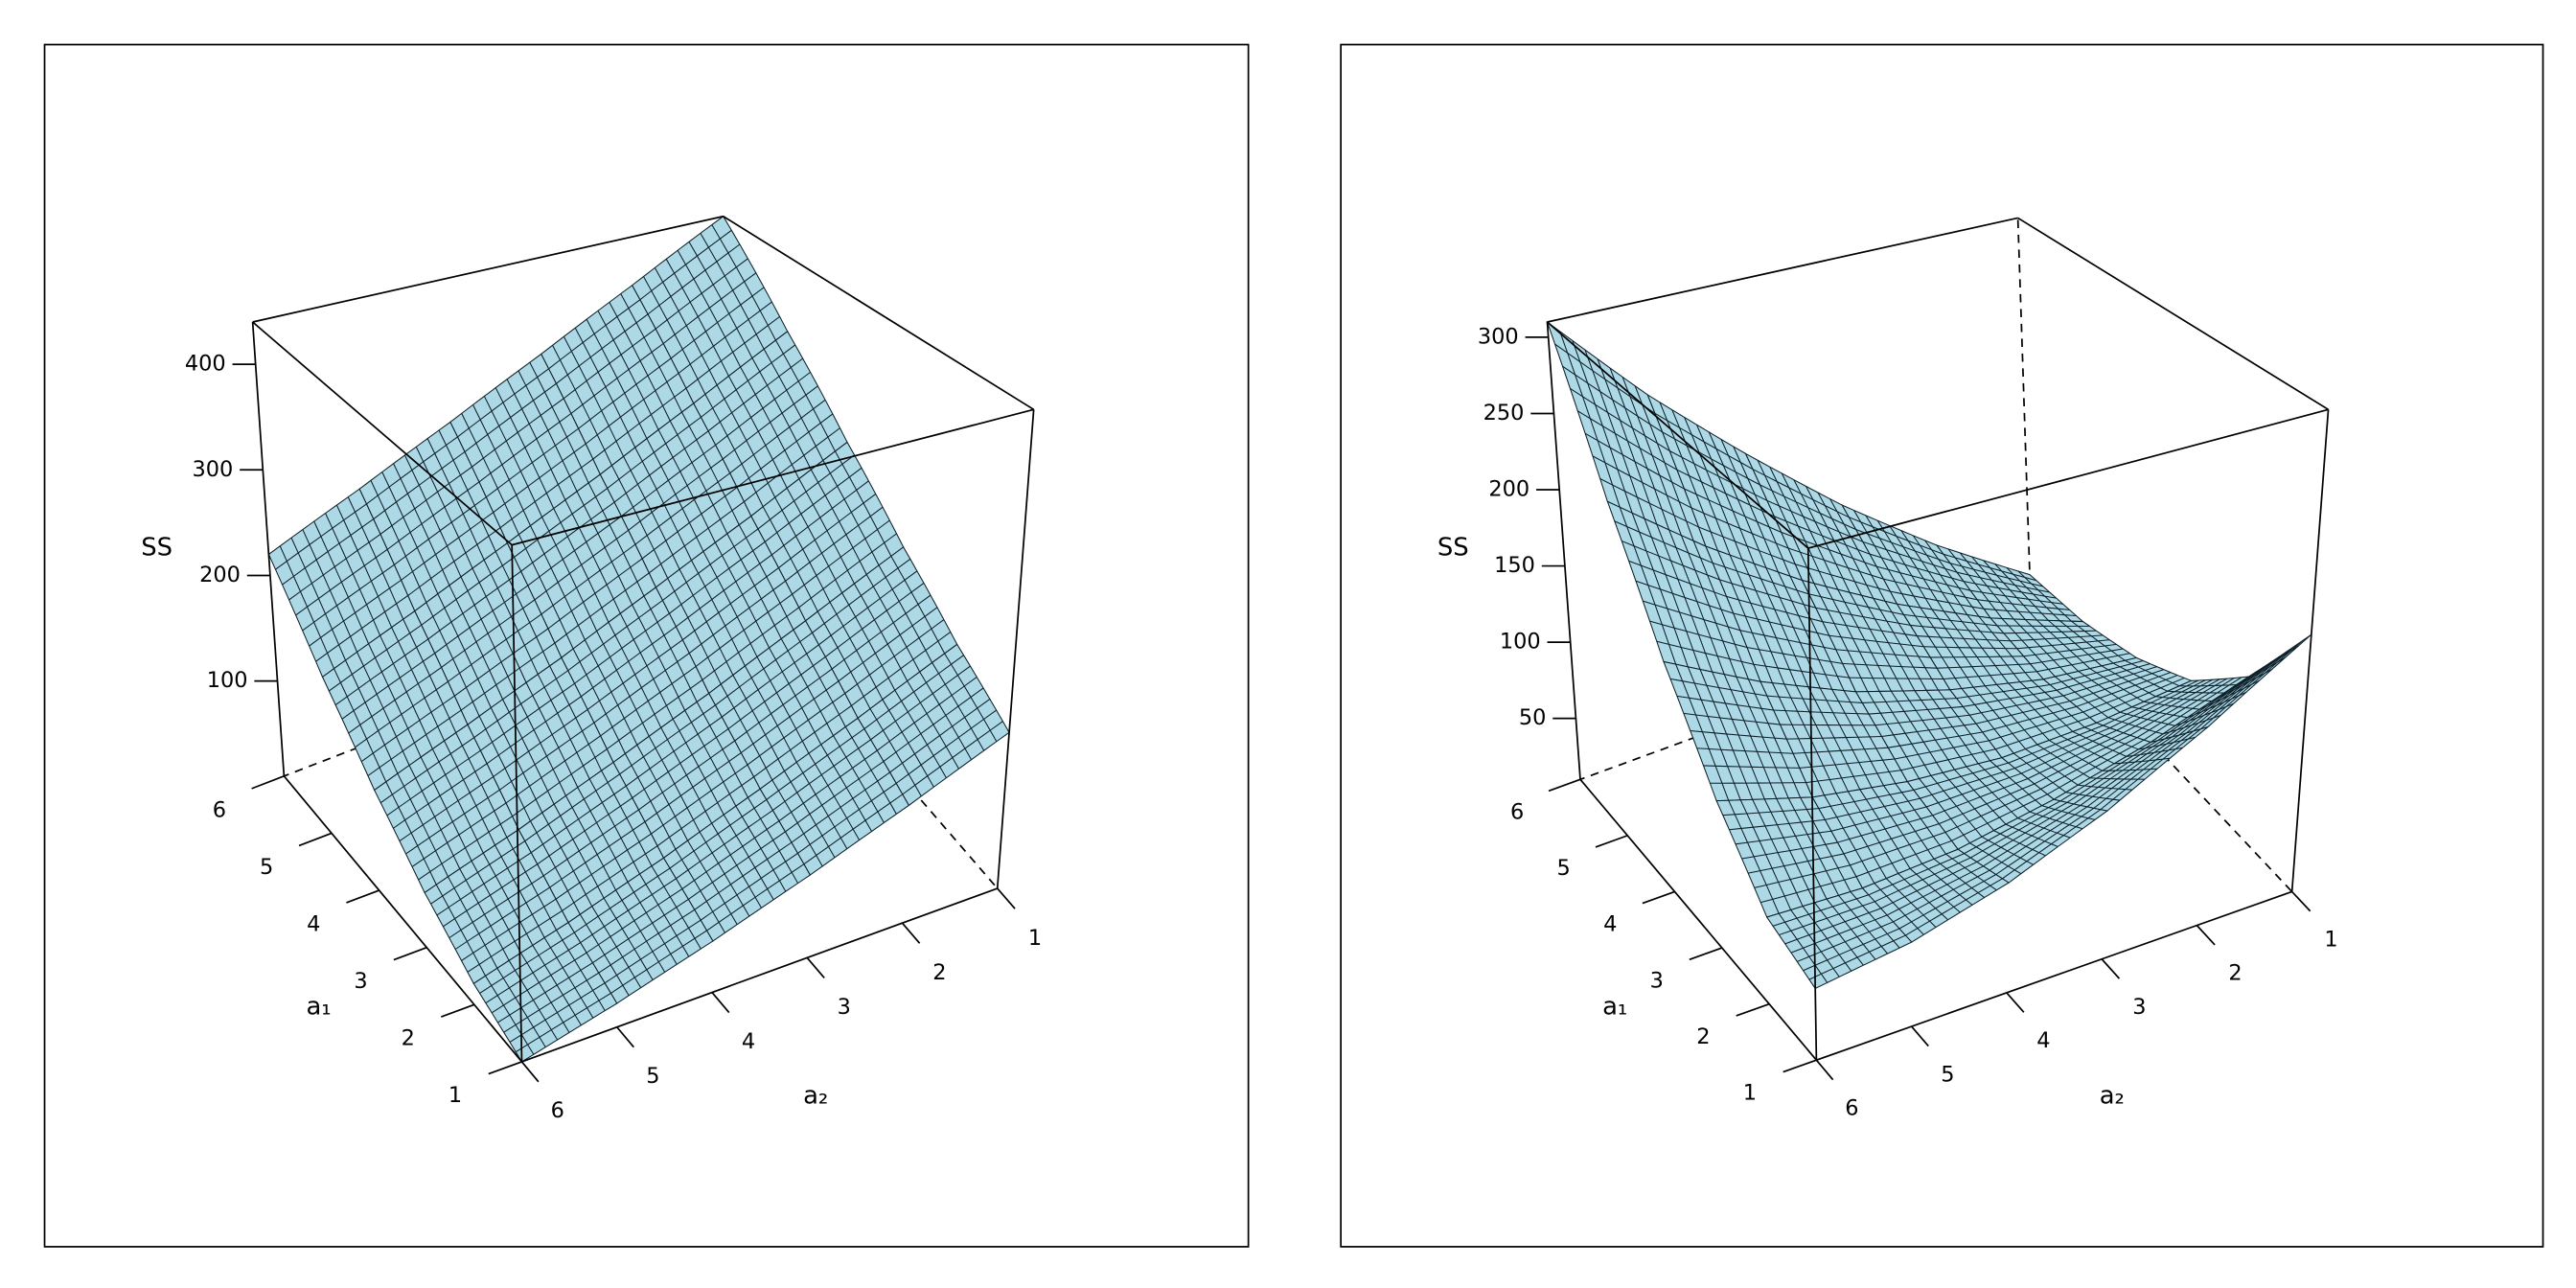  What do you see at coordinates (1509, 490) in the screenshot?
I see `z-tick-label: 200` at bounding box center [1509, 490].